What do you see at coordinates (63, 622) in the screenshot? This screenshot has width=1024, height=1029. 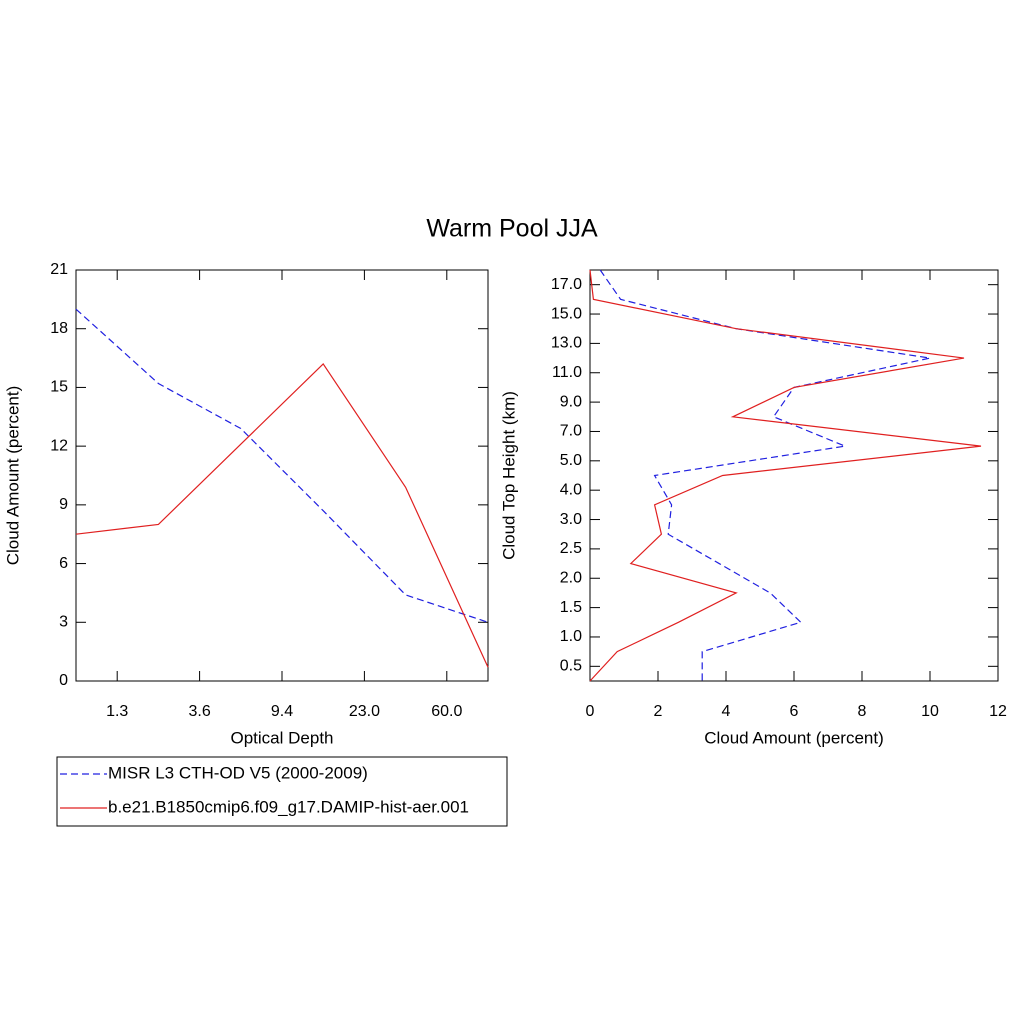 I see `y-tick-label: 3` at bounding box center [63, 622].